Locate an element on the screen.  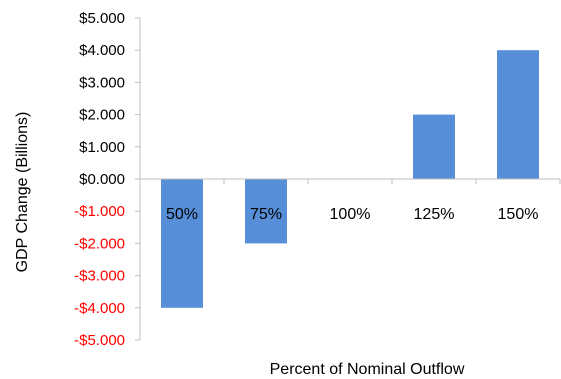
y-tick-label: $4.000 is located at coordinates (102, 50).